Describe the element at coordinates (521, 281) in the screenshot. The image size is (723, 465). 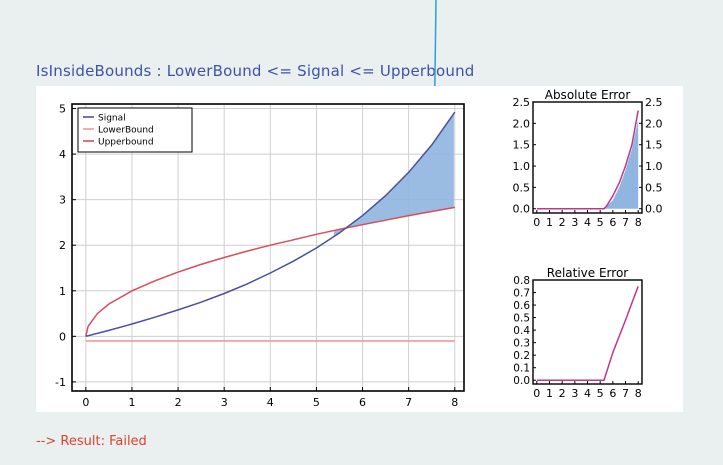
I see `y-tick-label: 0.8` at that location.